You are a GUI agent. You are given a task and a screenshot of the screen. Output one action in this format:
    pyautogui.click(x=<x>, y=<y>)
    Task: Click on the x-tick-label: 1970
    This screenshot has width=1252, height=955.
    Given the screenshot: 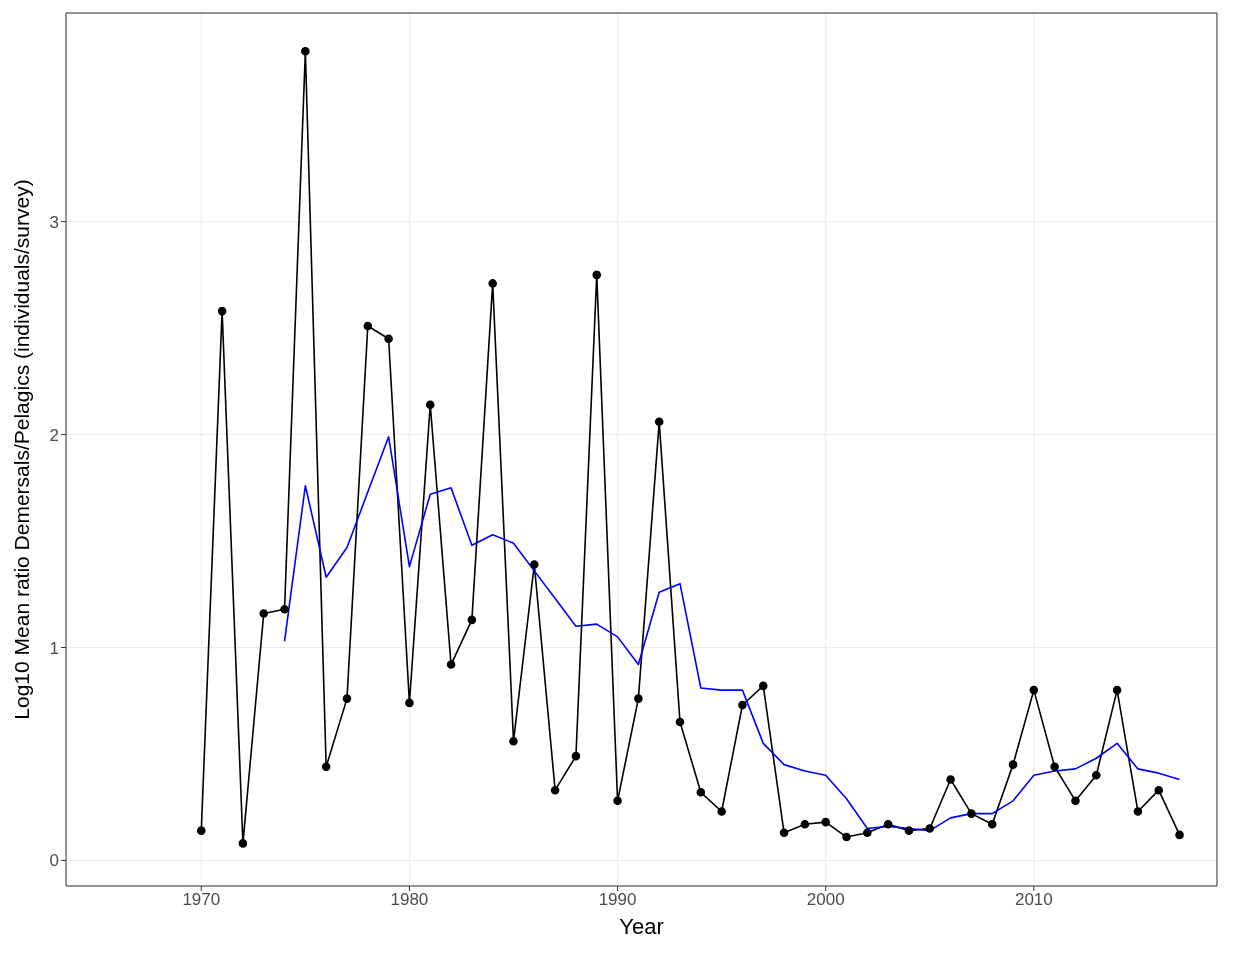 What is the action you would take?
    pyautogui.click(x=201, y=900)
    